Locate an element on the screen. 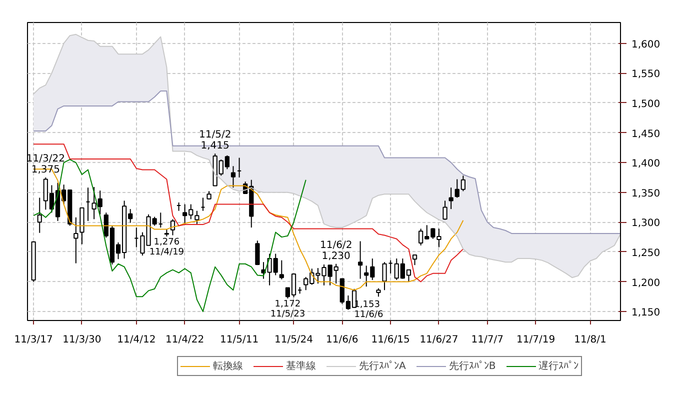 The width and height of the screenshot is (680, 400). x-tick-label: 11/8/1 is located at coordinates (590, 340).